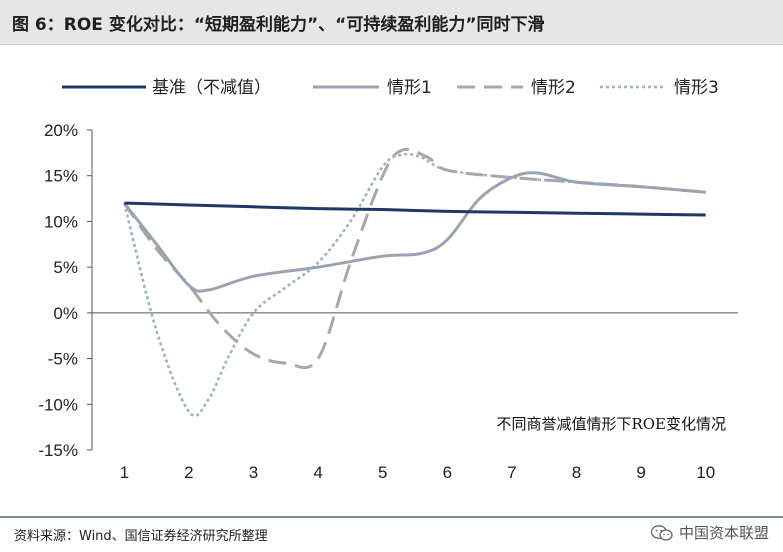 Image resolution: width=783 pixels, height=552 pixels. I want to click on x-tick-label: 1, so click(124, 472).